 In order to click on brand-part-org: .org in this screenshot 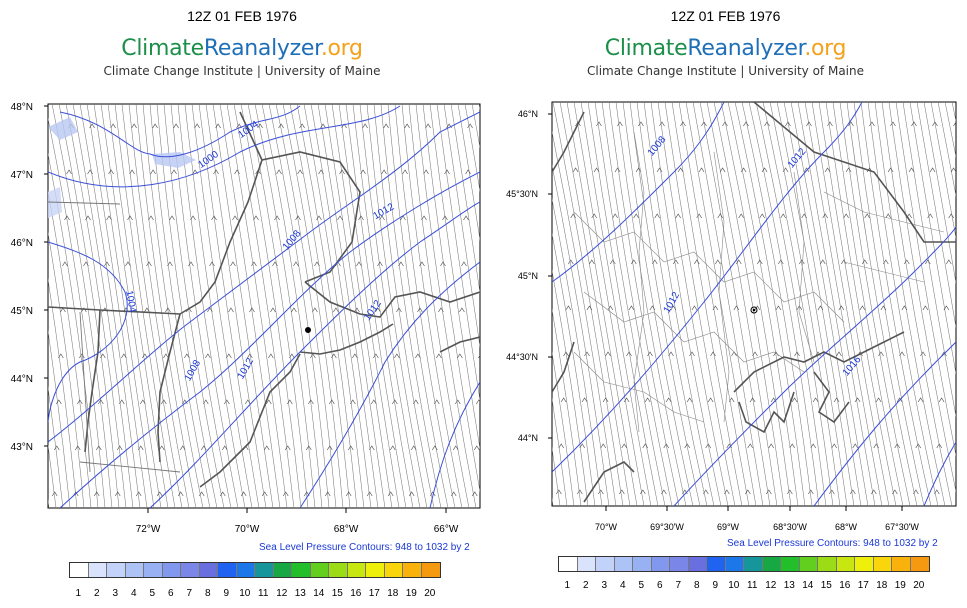, I will do `click(341, 48)`.